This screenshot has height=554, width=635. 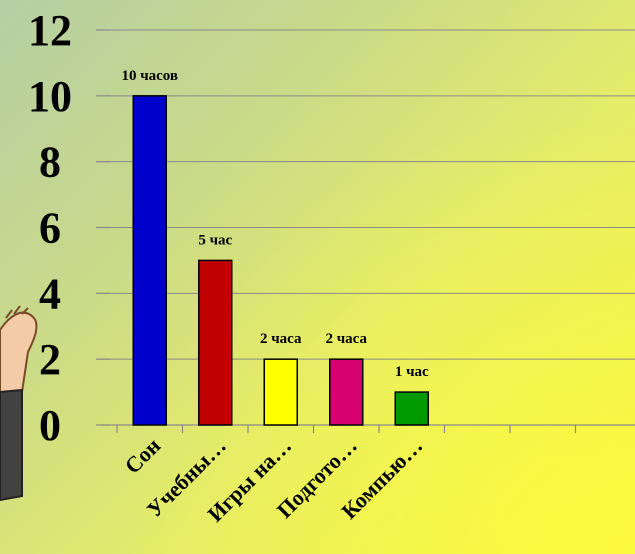 I want to click on y-tick-label: 0, so click(x=50, y=425).